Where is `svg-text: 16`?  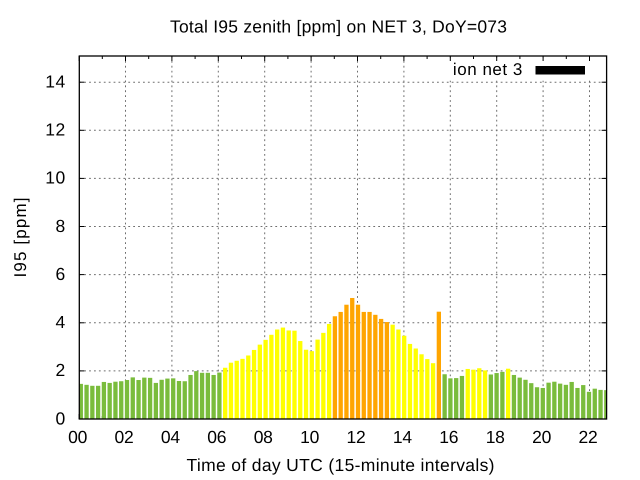 svg-text: 16 is located at coordinates (448, 437).